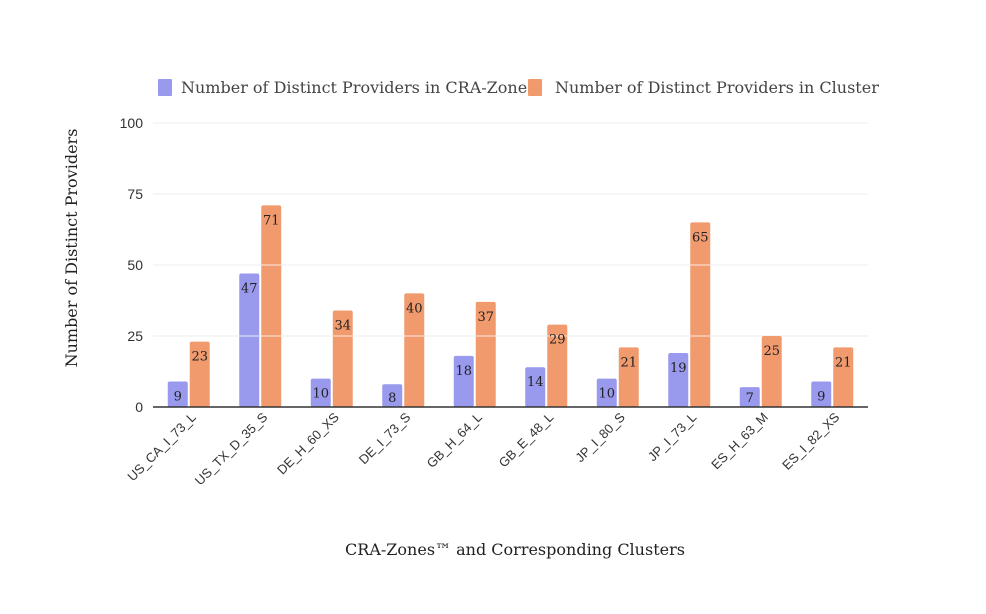 The image size is (986, 614). I want to click on y-tick-label-0: 0, so click(139, 407).